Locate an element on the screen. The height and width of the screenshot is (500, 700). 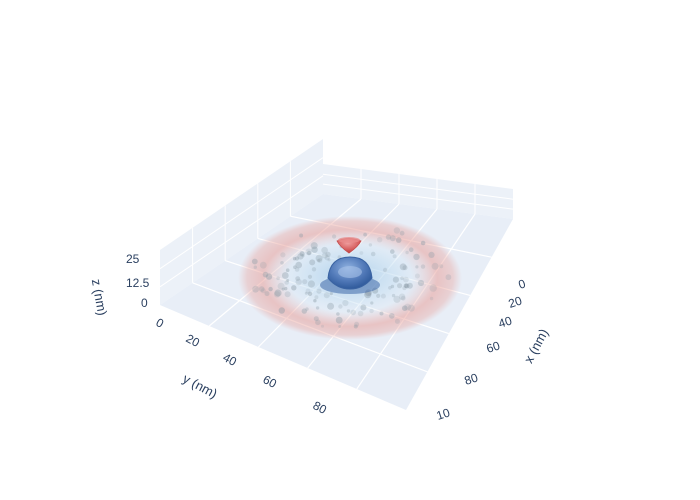
x-tick-label: 60 is located at coordinates (493, 347).